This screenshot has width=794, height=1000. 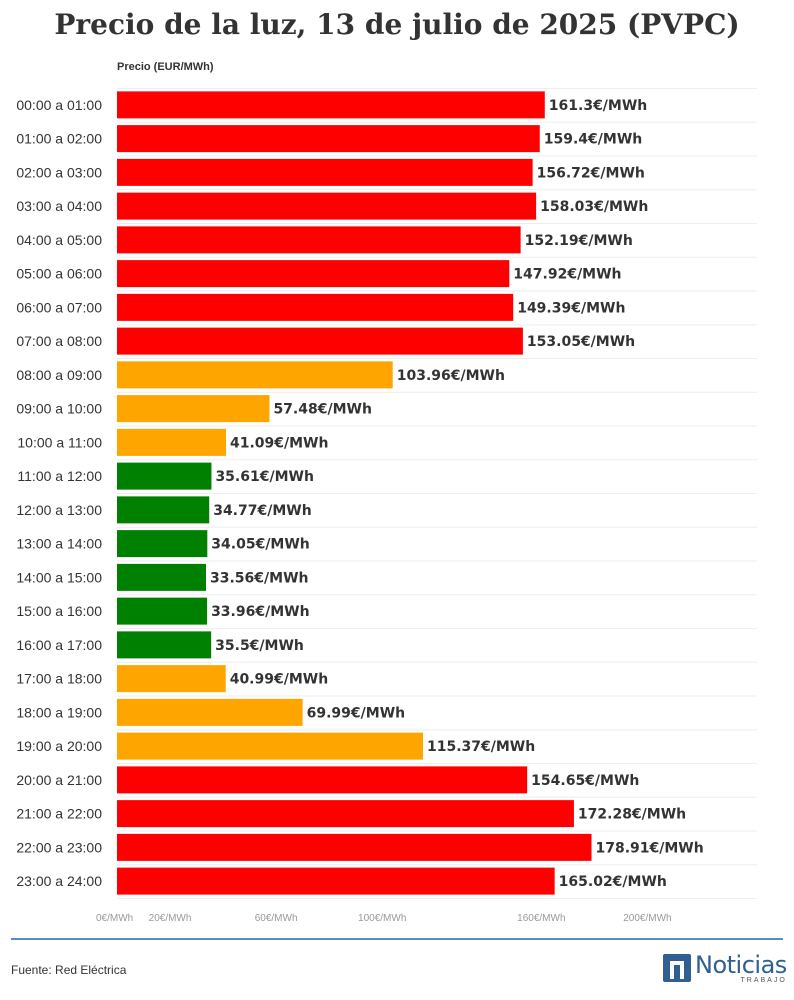 I want to click on value-label: 172.28€/MWh, so click(x=632, y=815).